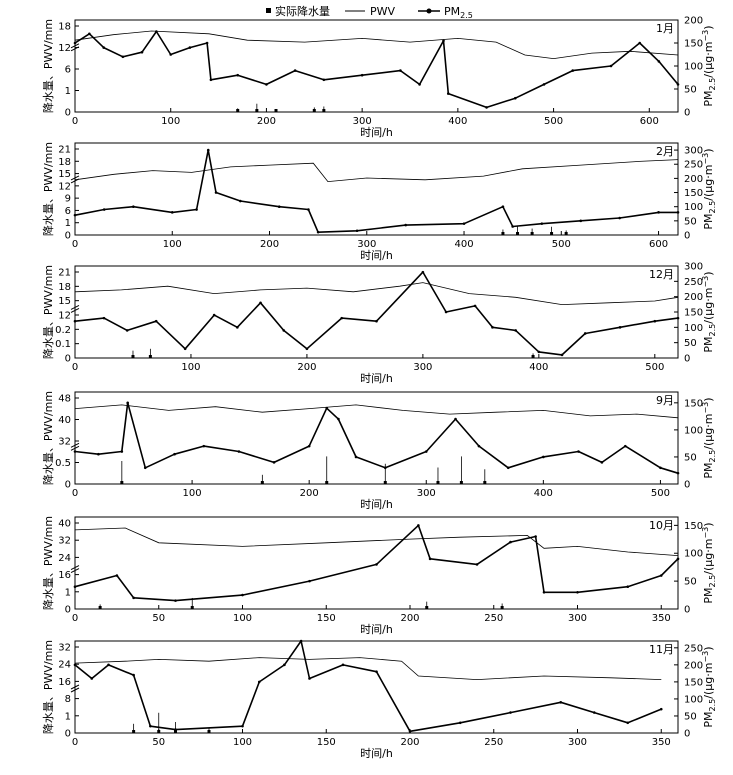  I want to click on x-tick-label: 500, so click(553, 121).